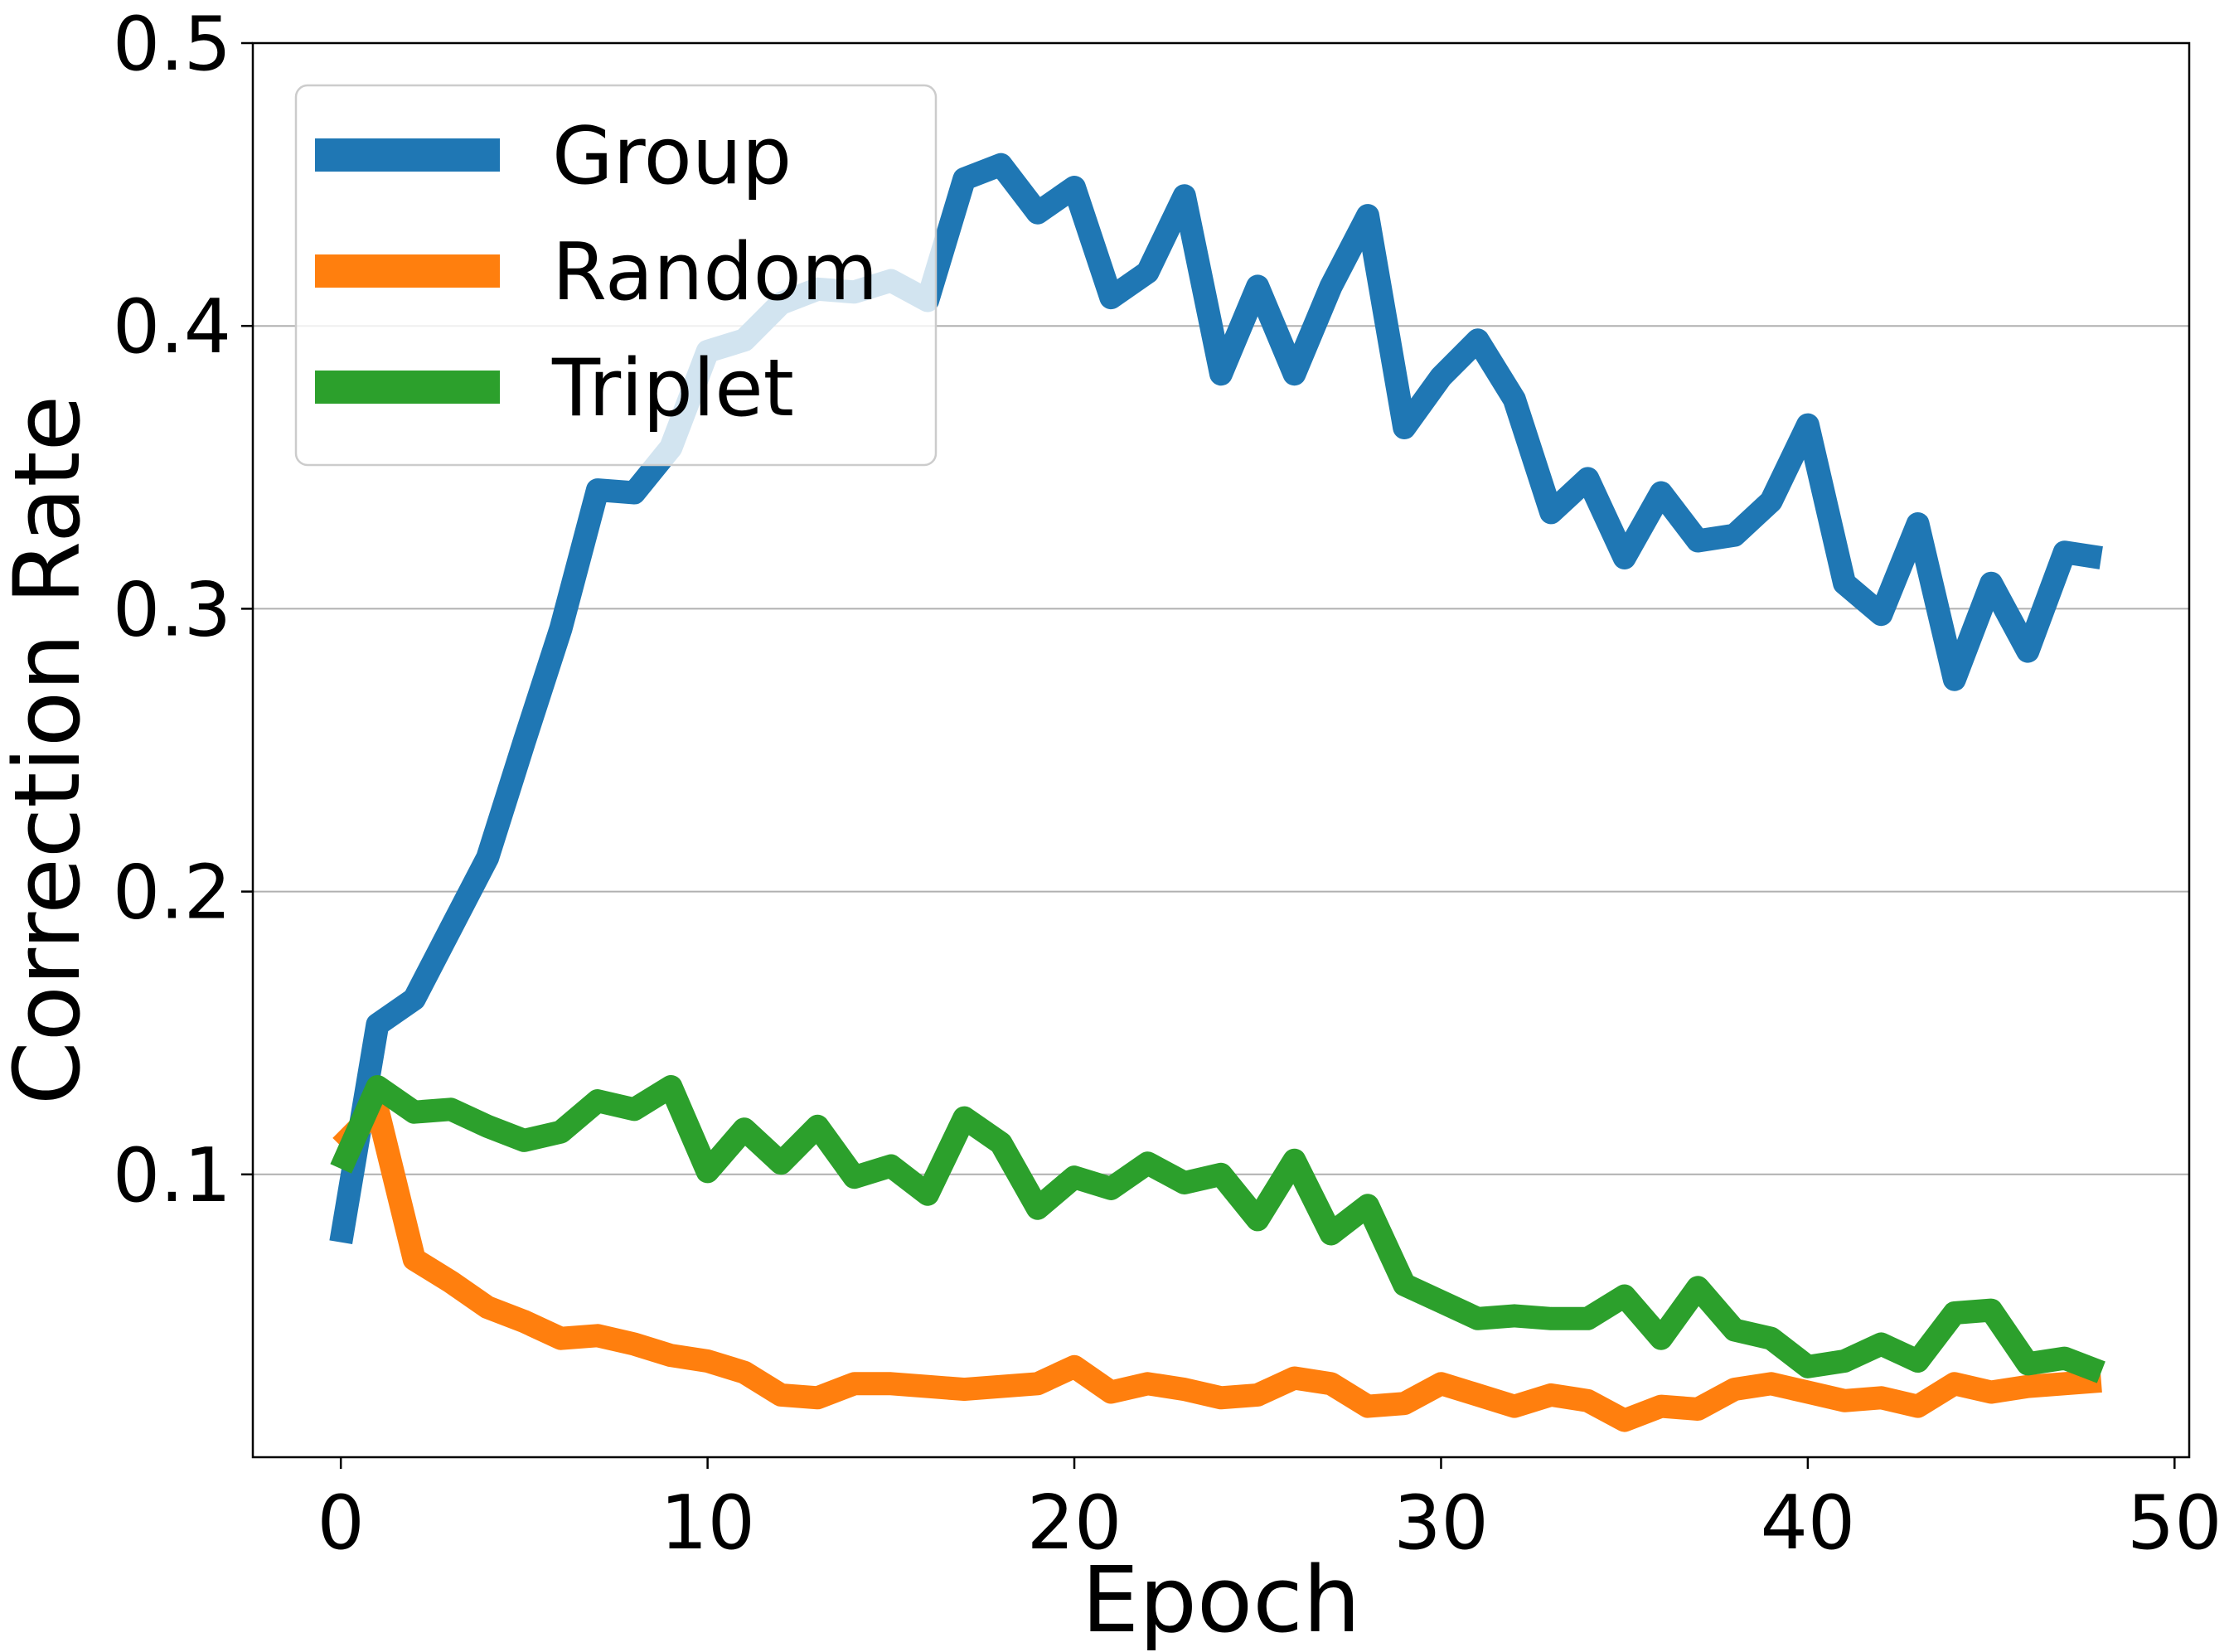 This screenshot has width=2229, height=1652. I want to click on y-axis: 0.1 0.2 0.3 0.4 0.5, so click(183, 610).